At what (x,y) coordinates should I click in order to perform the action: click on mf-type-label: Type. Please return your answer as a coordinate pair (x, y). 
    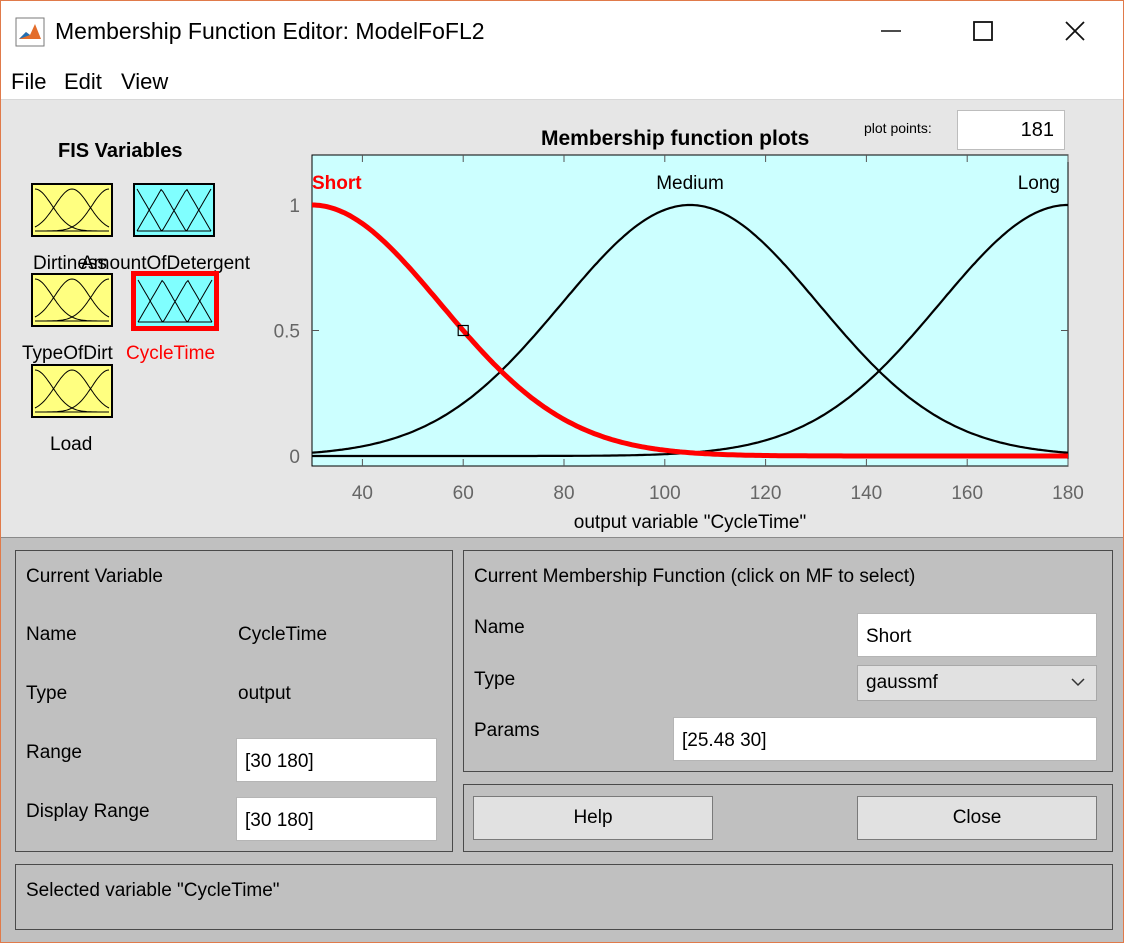
    Looking at the image, I should click on (495, 679).